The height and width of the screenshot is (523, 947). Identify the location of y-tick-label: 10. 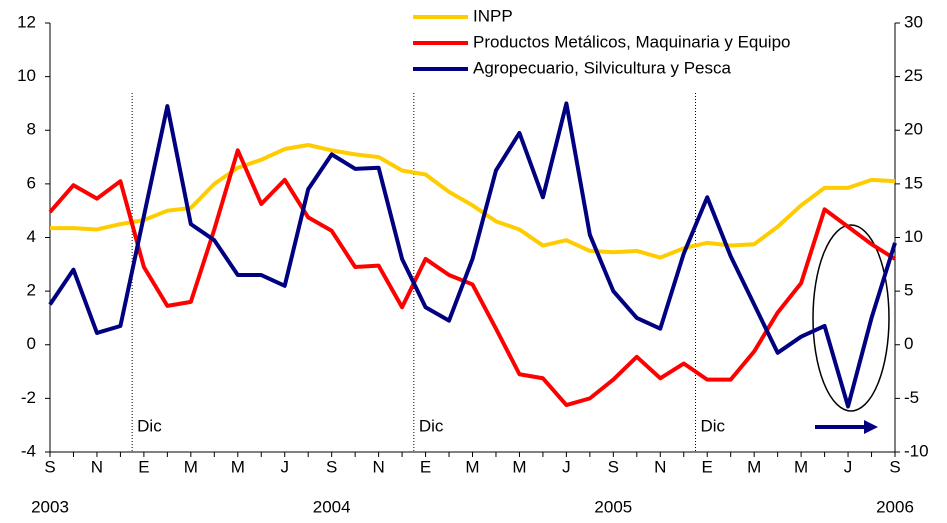
(26, 75).